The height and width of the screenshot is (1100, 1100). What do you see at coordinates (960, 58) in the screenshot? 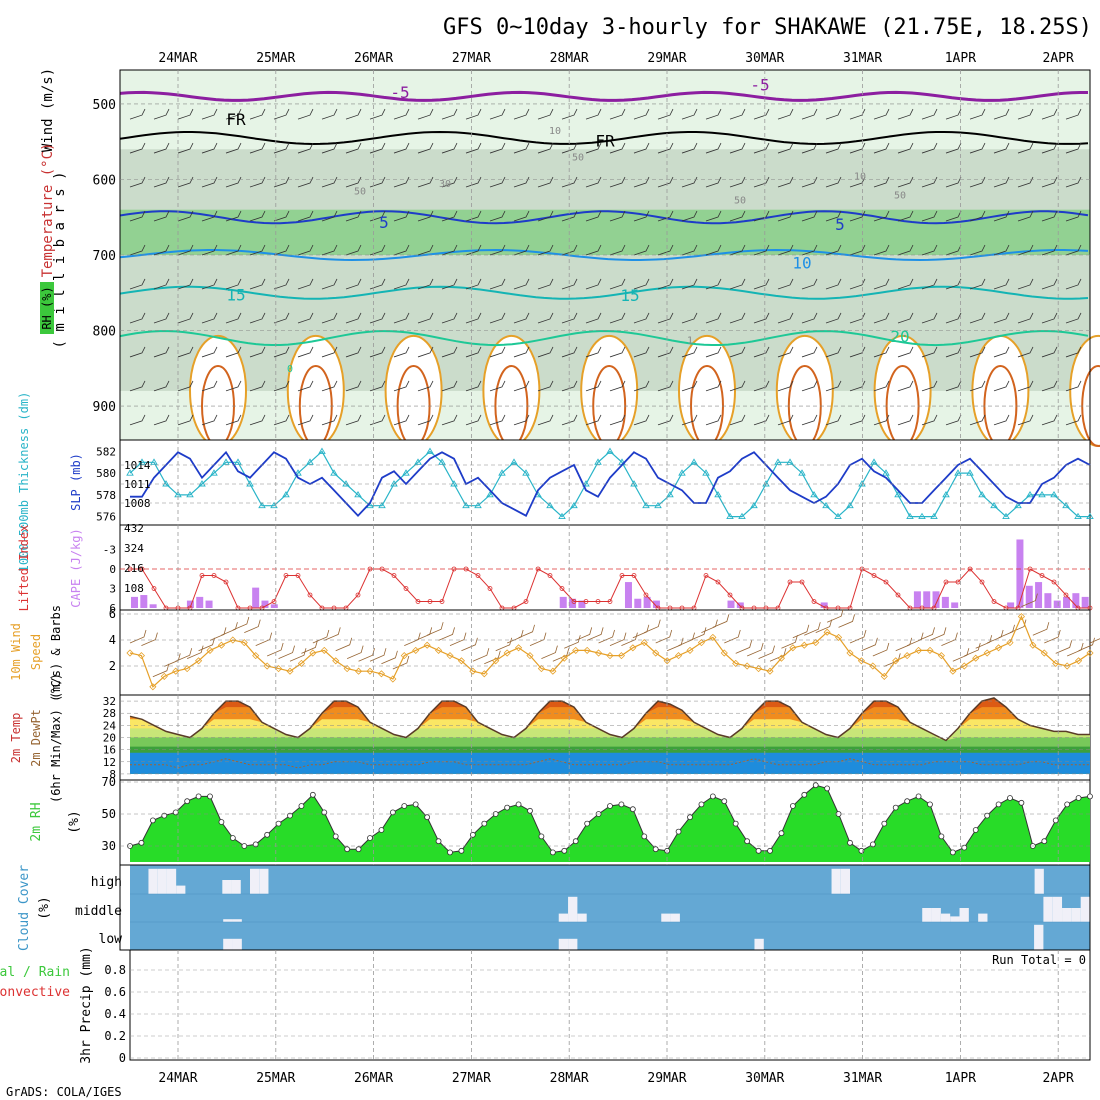
I see `date-label-top: 1APR` at bounding box center [960, 58].